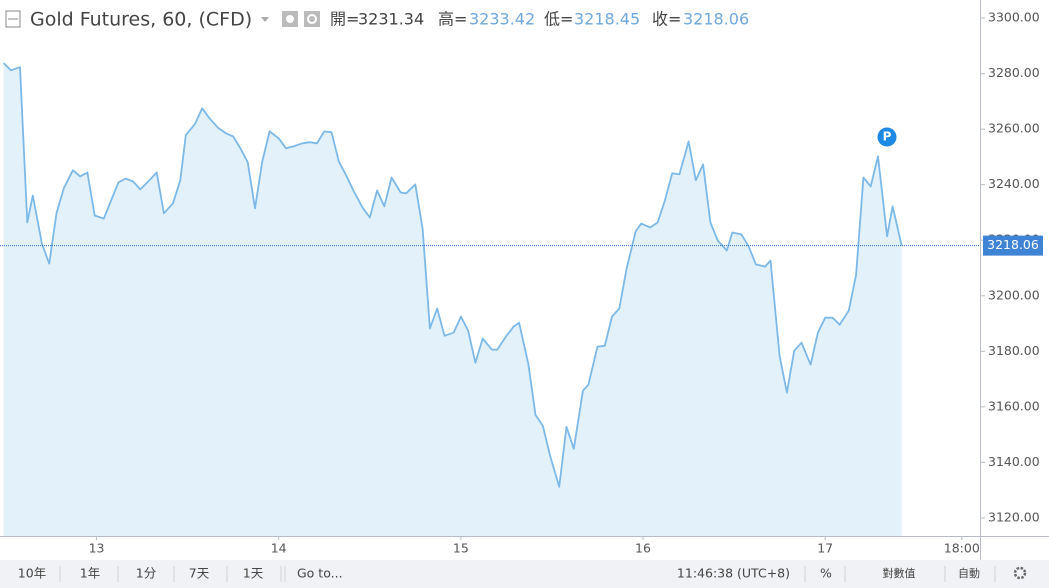 This screenshot has width=1049, height=588. What do you see at coordinates (253, 573) in the screenshot?
I see `range-button: 1天` at bounding box center [253, 573].